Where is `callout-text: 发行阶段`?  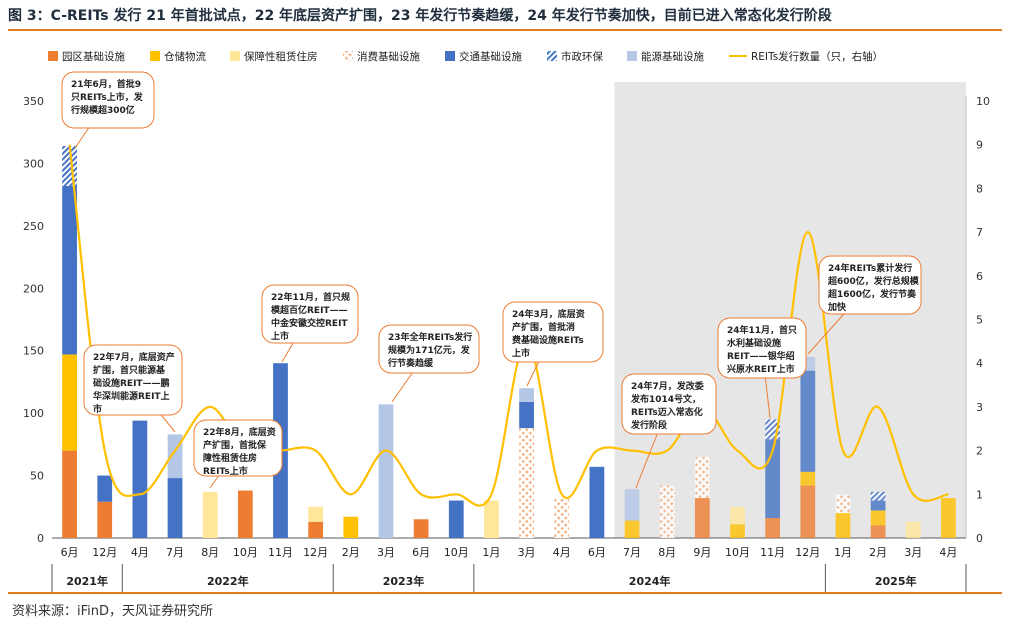
callout-text: 发行阶段 is located at coordinates (649, 425).